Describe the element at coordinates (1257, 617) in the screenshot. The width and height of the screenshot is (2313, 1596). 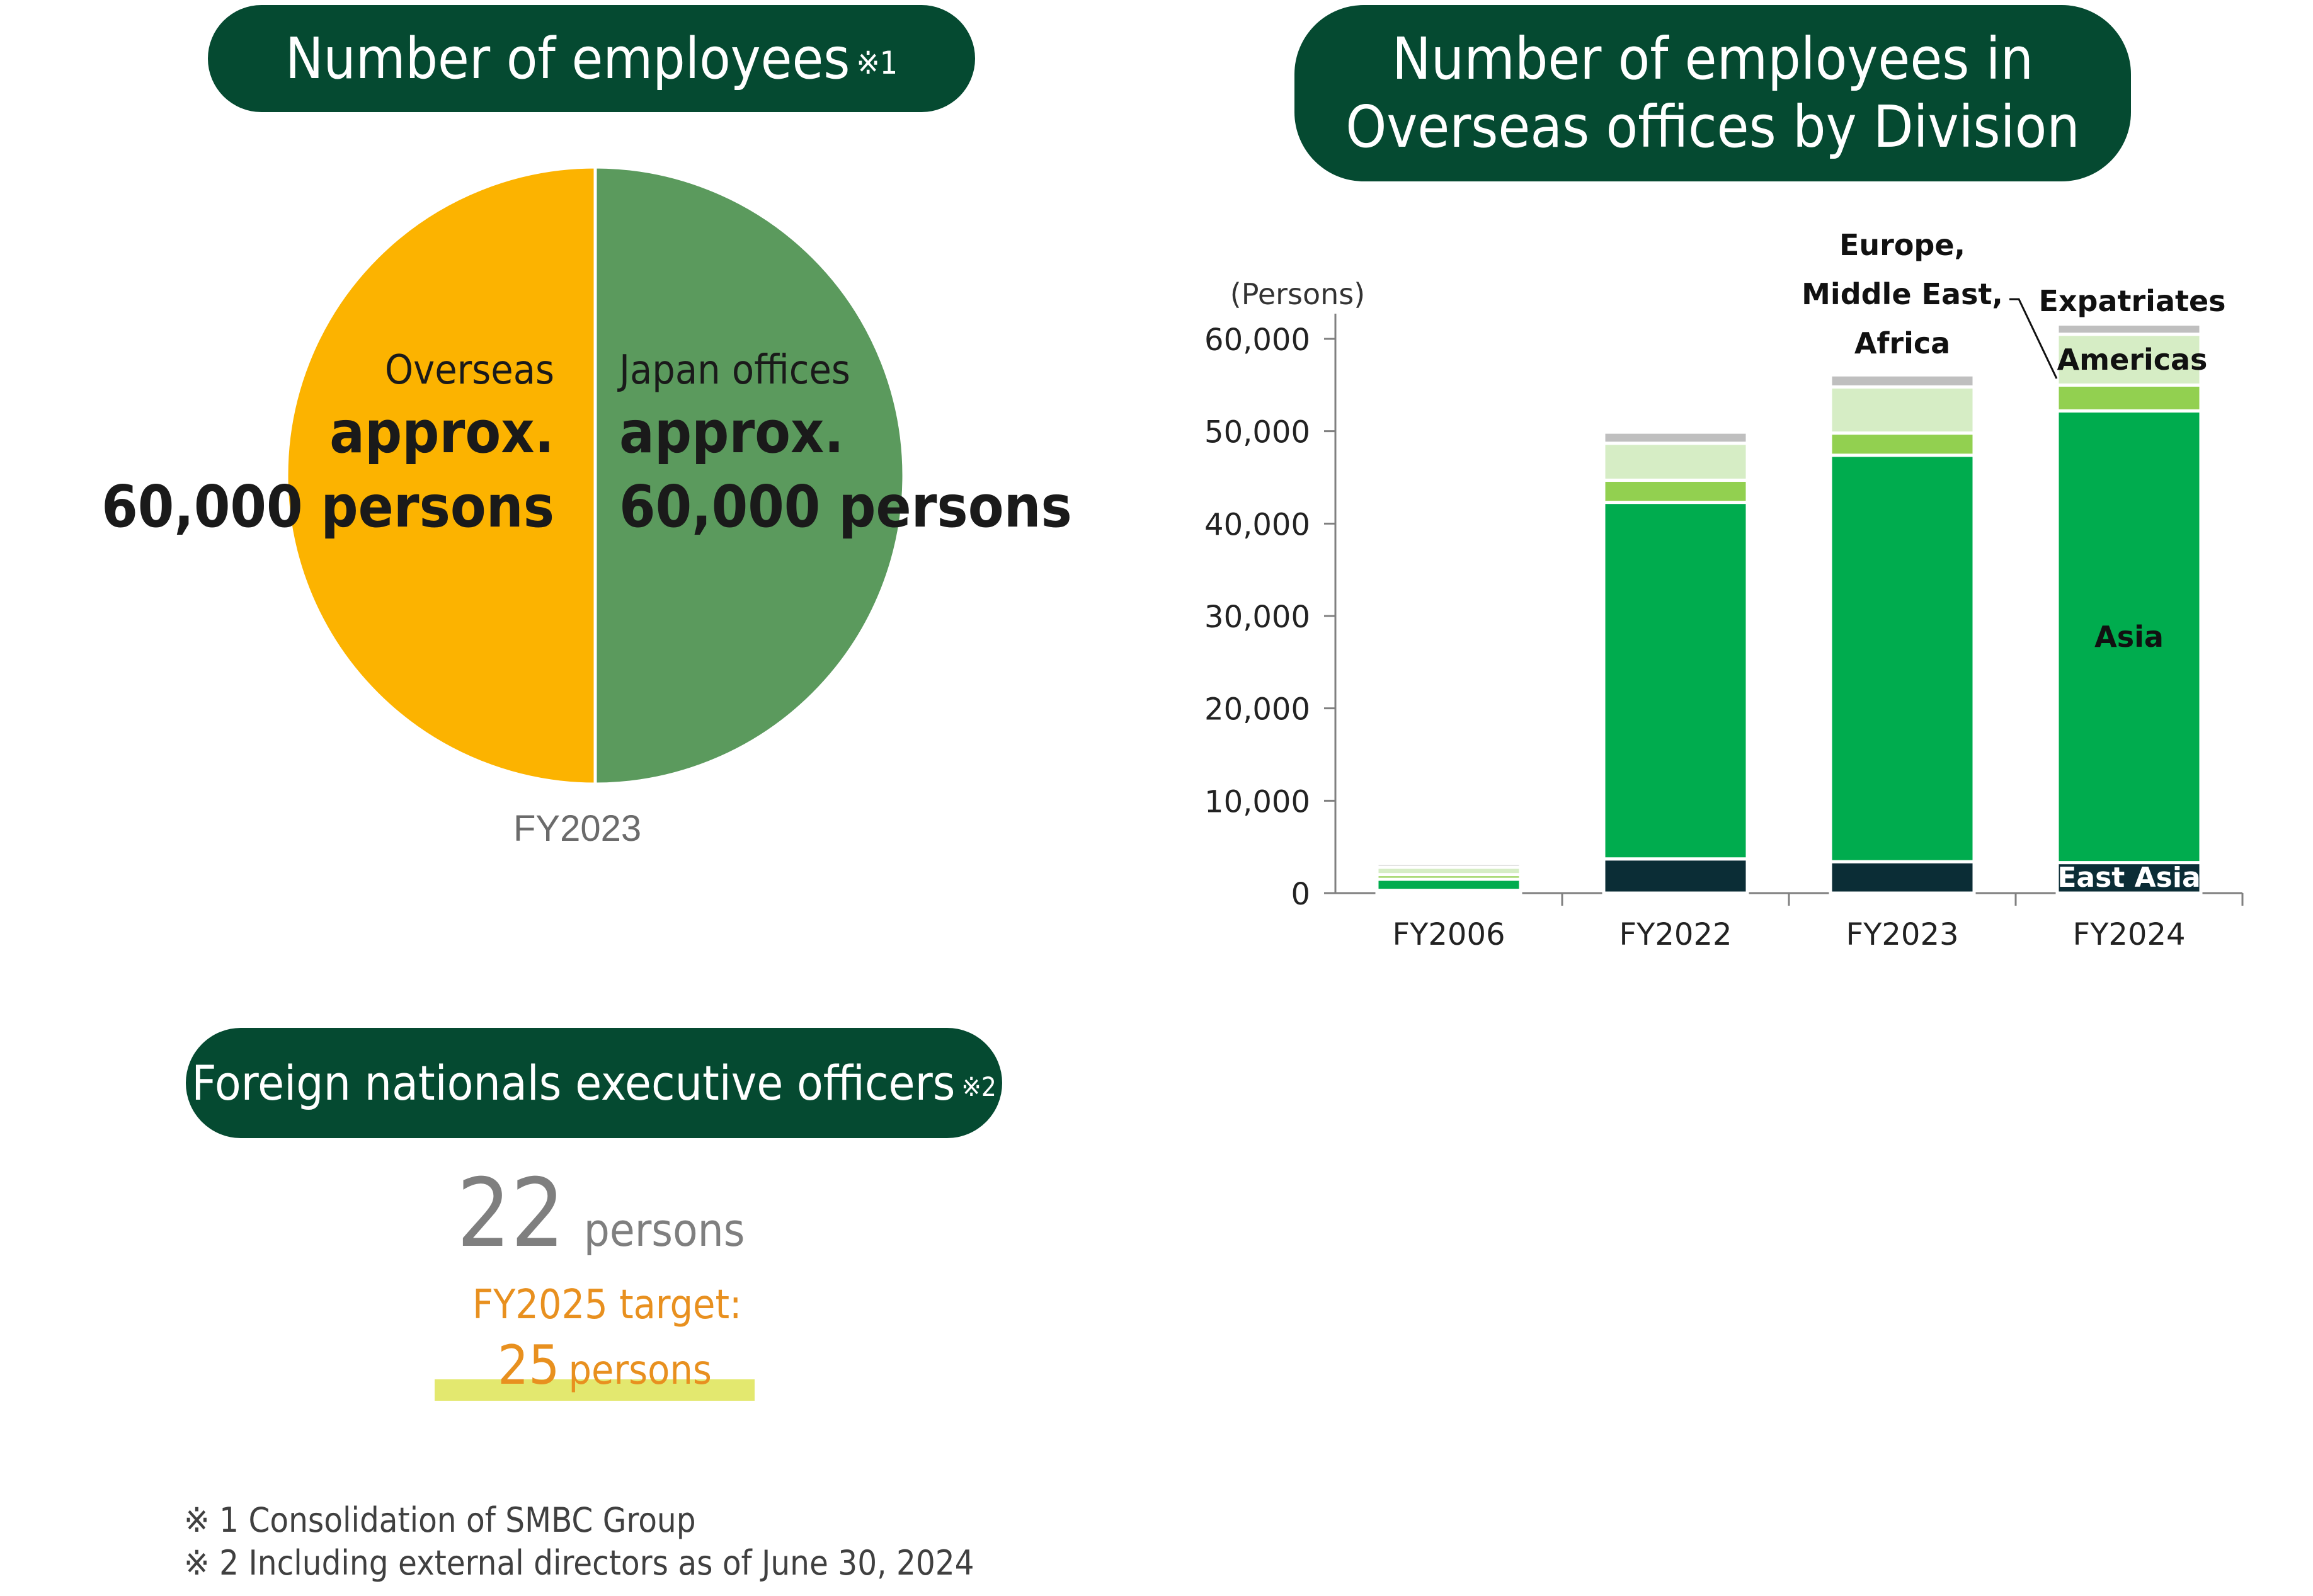
I see `y-tick-label: 30,000` at that location.